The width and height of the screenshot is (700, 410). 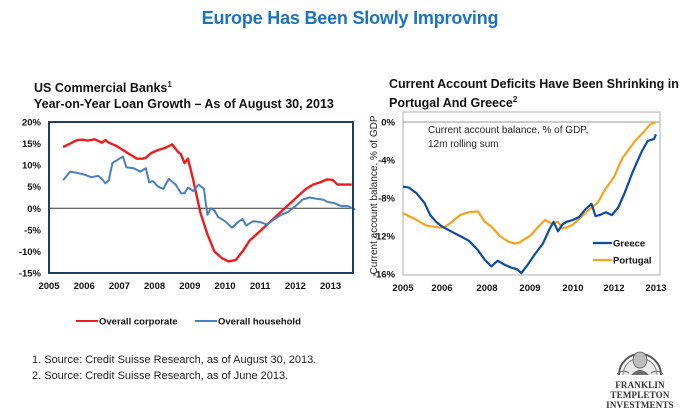 I want to click on y-tick-label: -10%, so click(x=30, y=252).